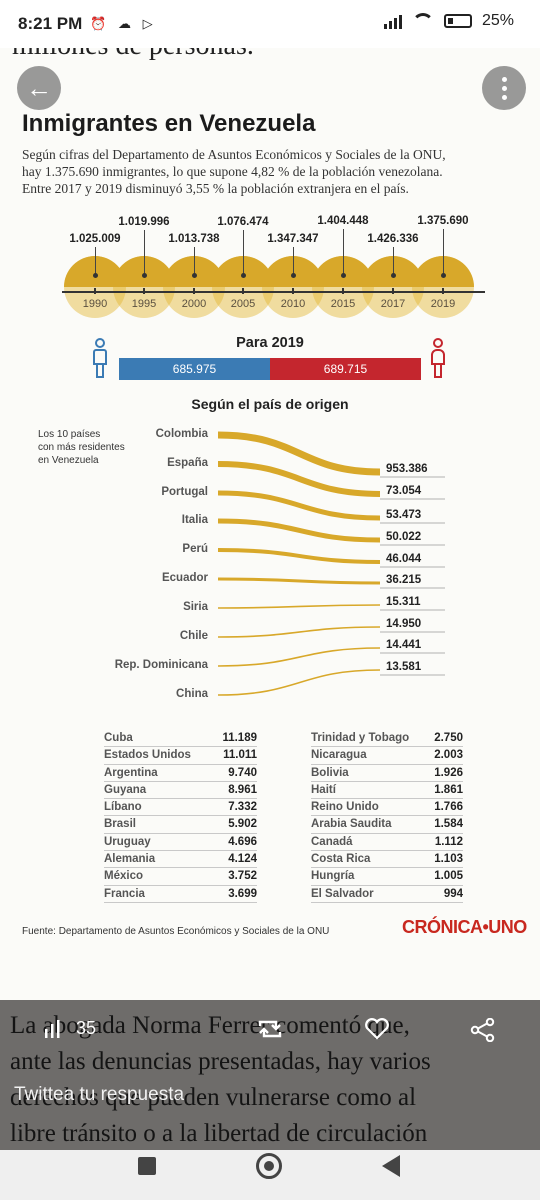 This screenshot has height=1200, width=540. I want to click on table-row: Trinidad y Tobago 2.750, so click(387, 739).